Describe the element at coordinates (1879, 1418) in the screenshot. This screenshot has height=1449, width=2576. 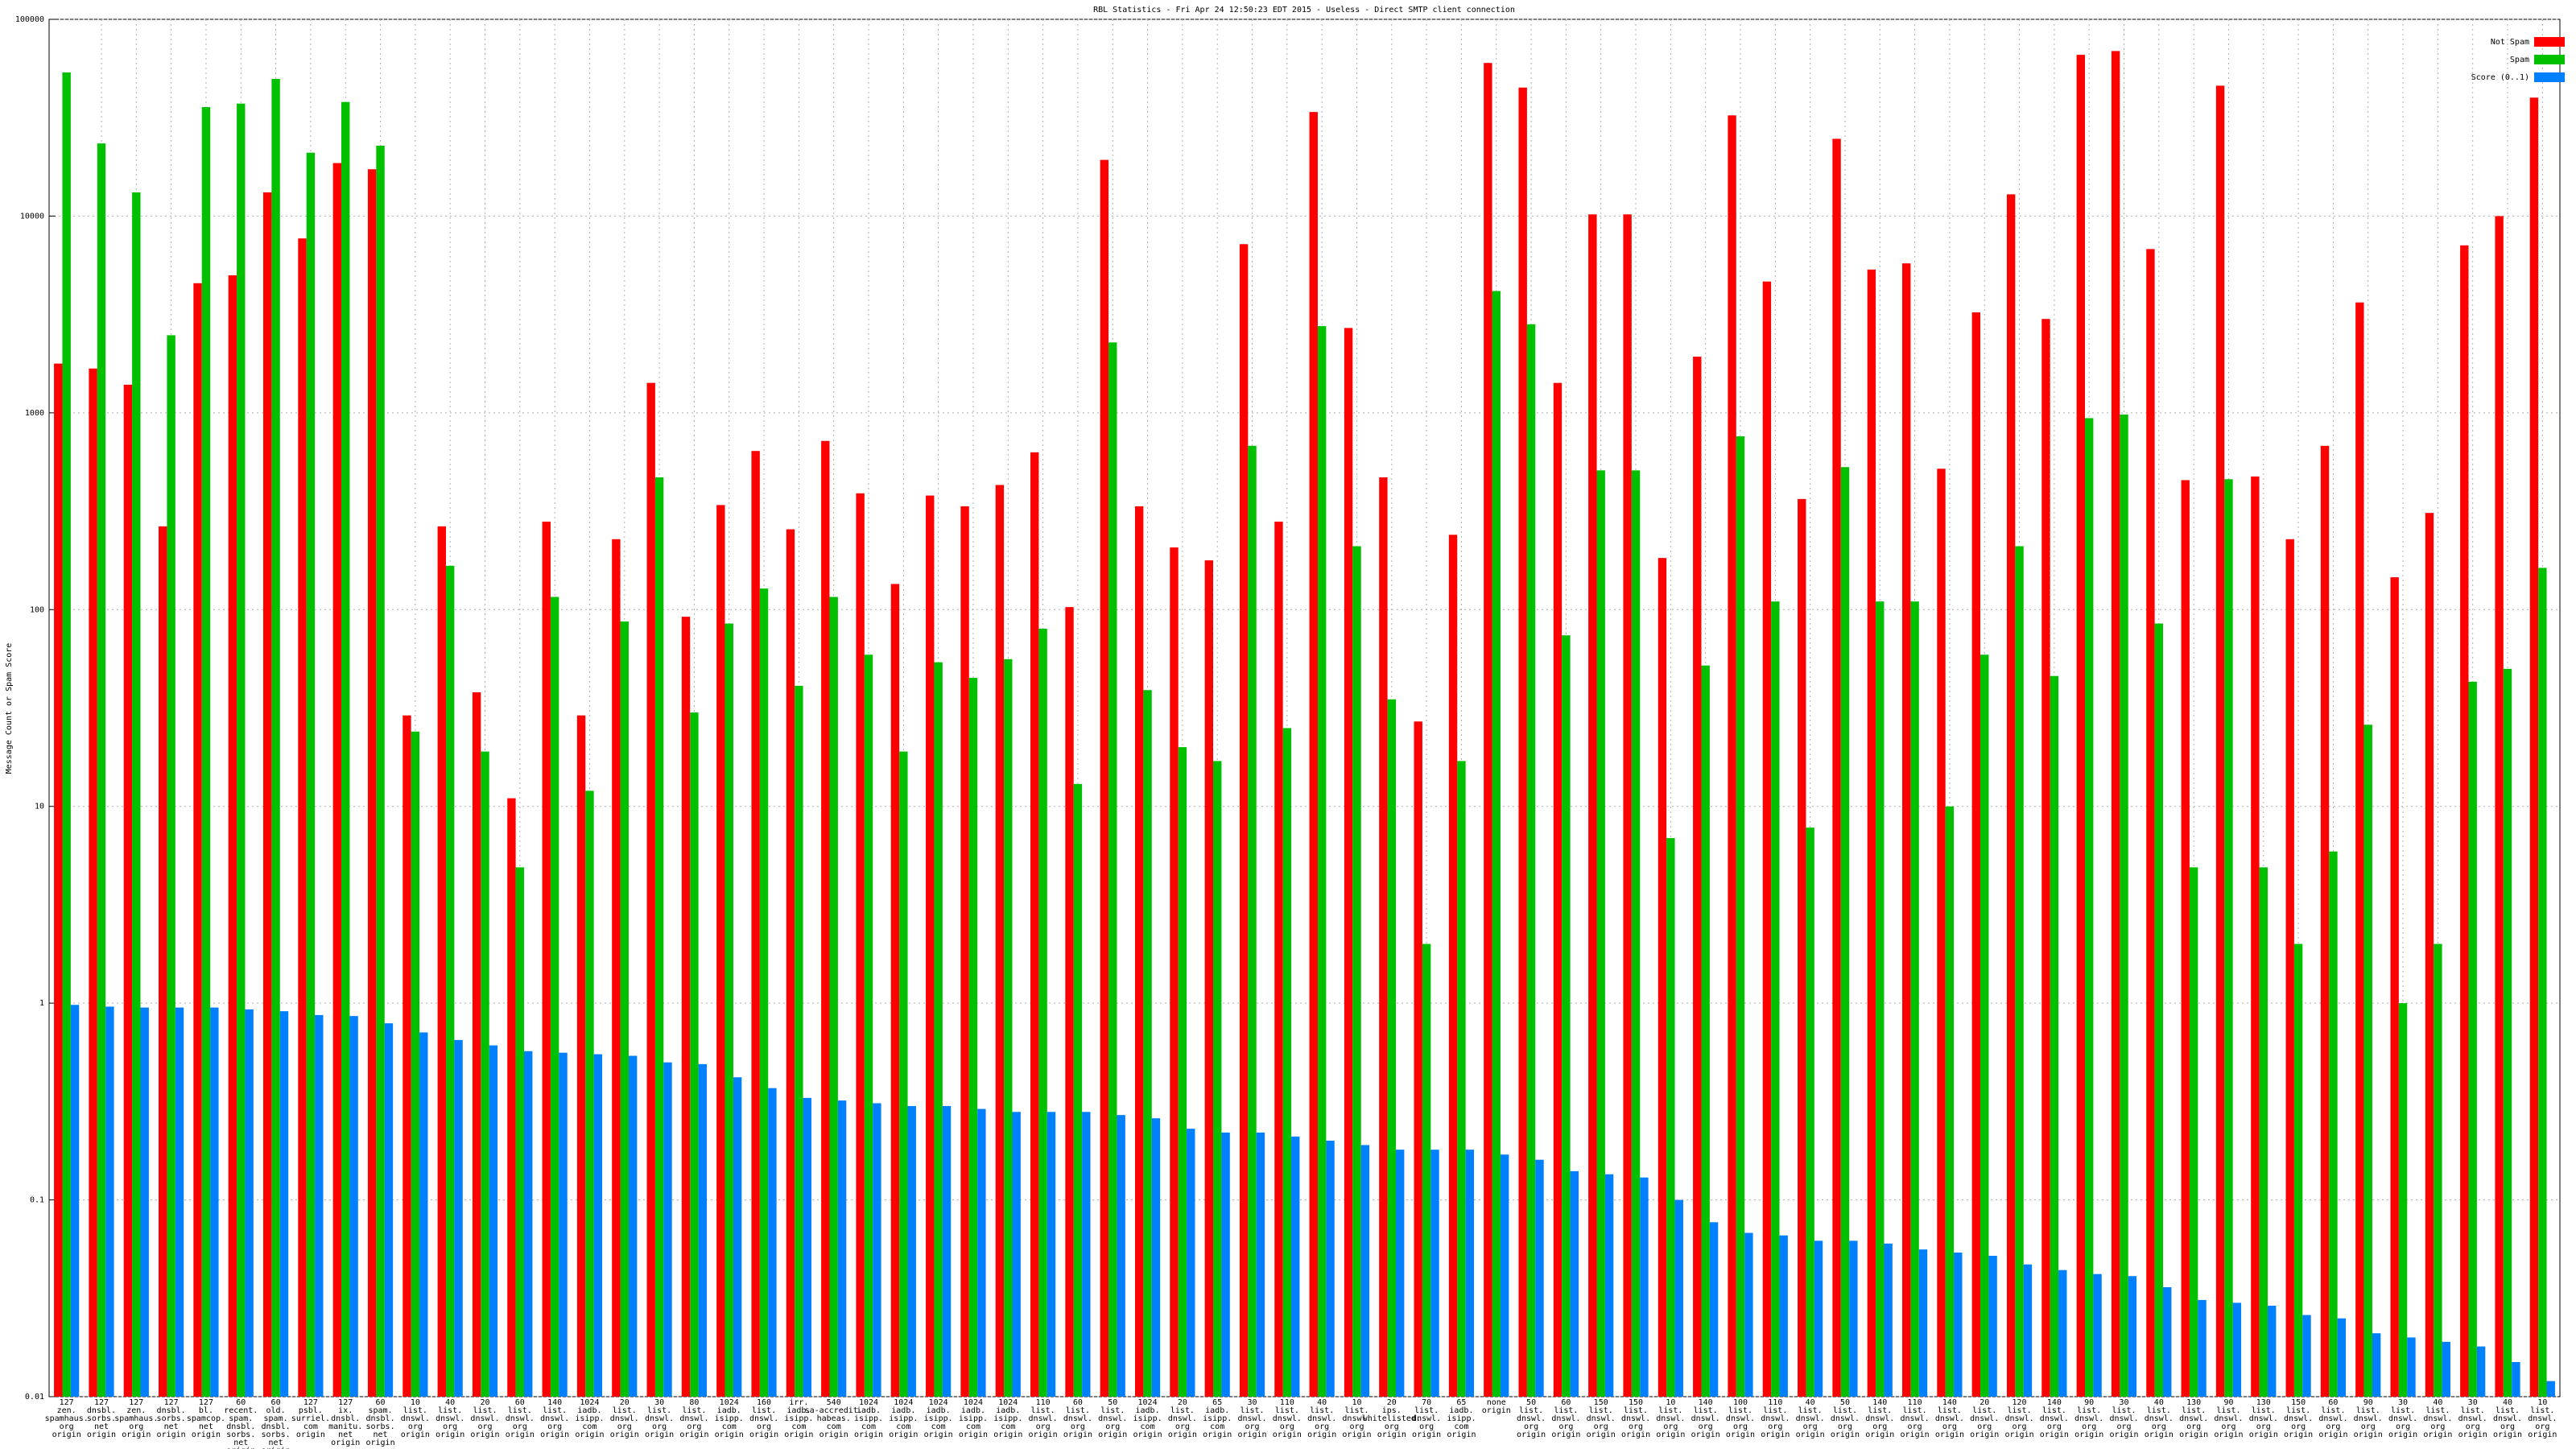
I see `x-tick-label: 140 list. dnswl. org origin` at that location.